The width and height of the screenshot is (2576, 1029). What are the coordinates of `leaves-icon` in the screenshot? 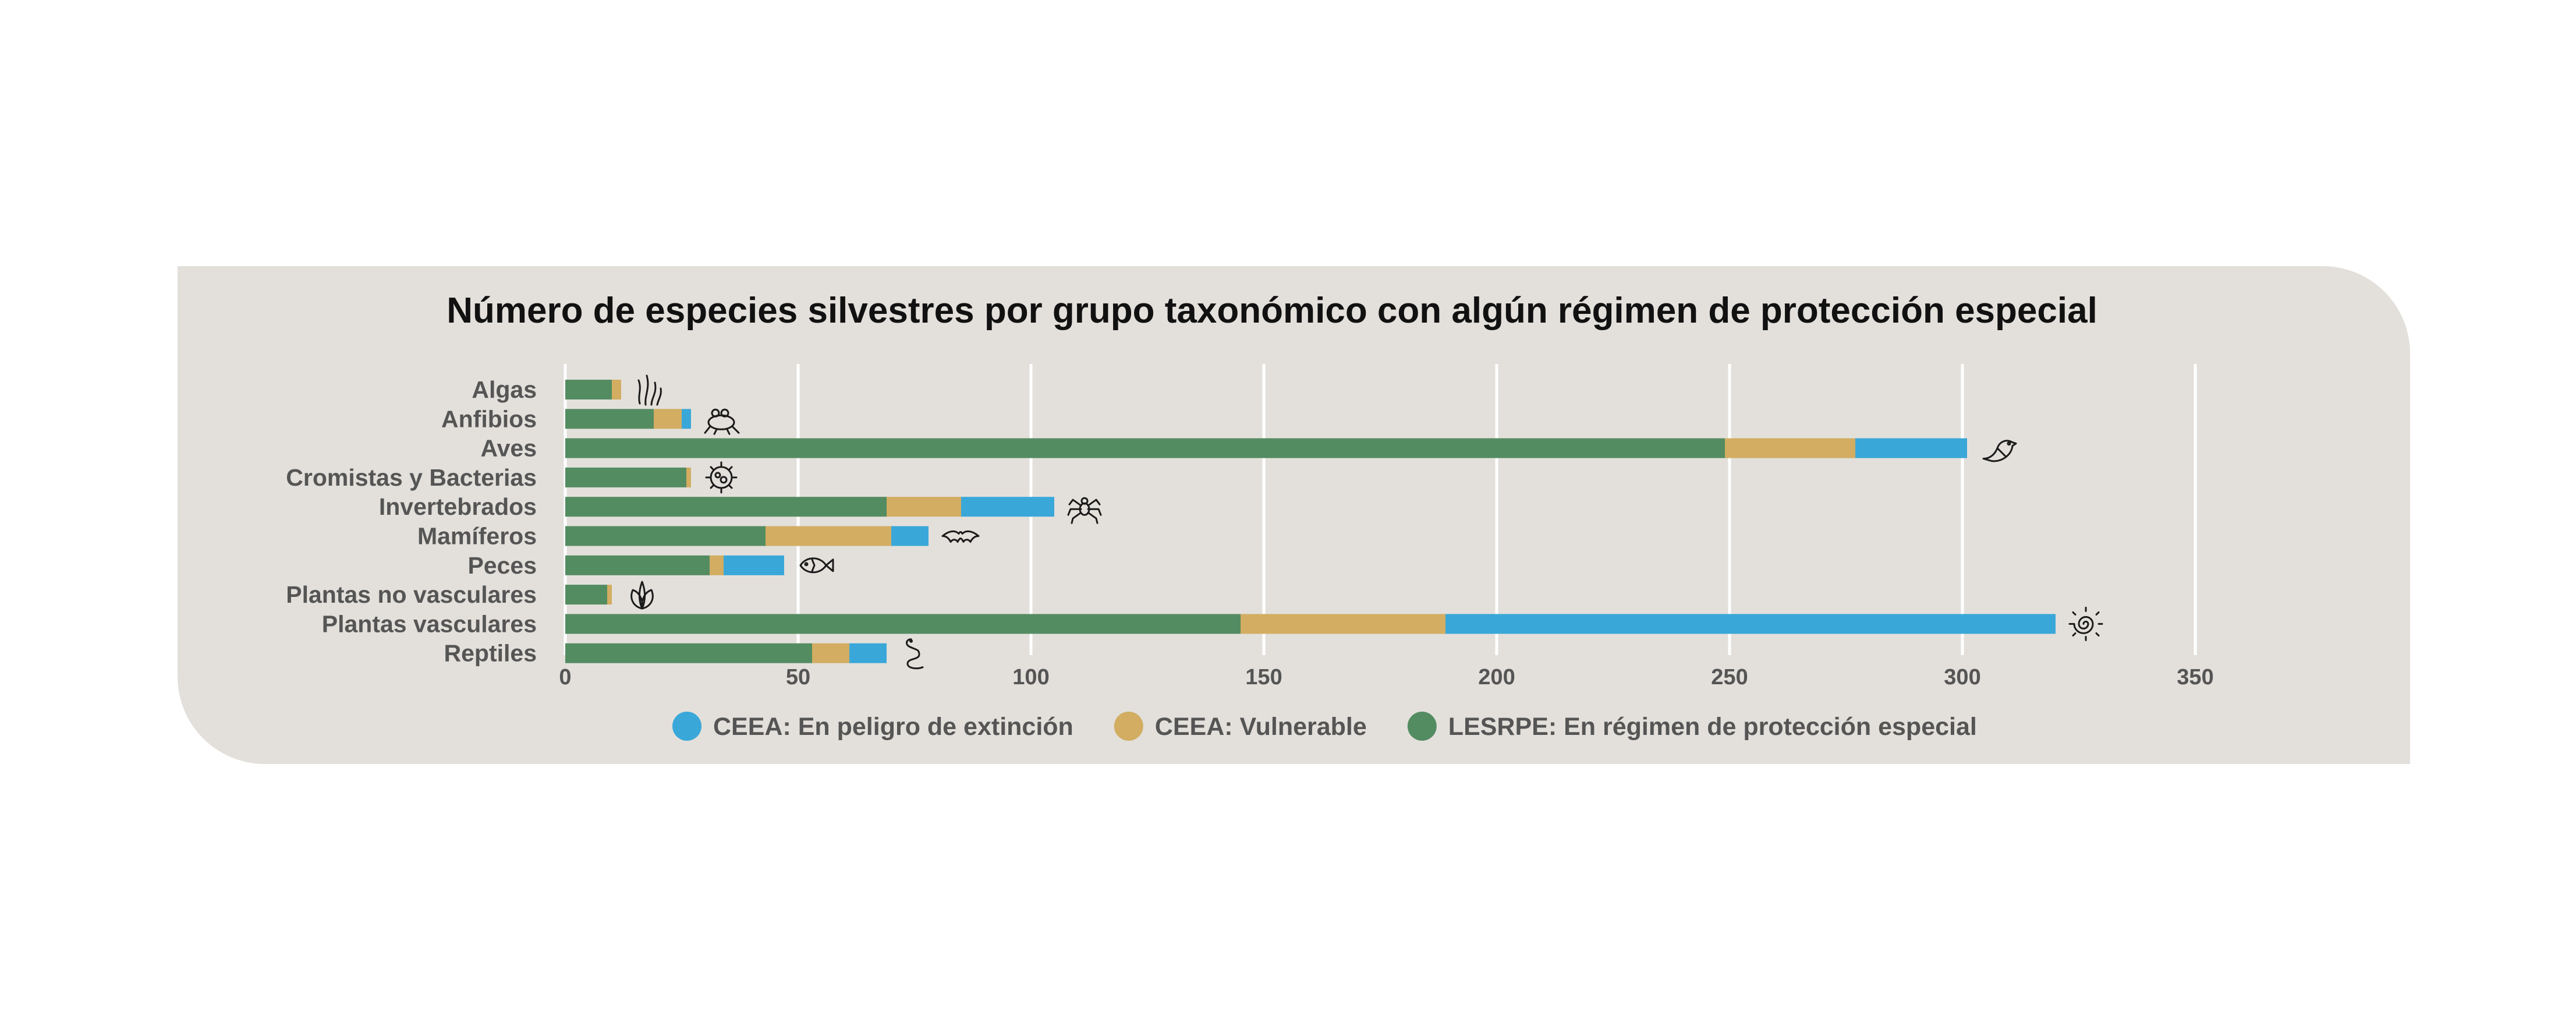 It's located at (642, 595).